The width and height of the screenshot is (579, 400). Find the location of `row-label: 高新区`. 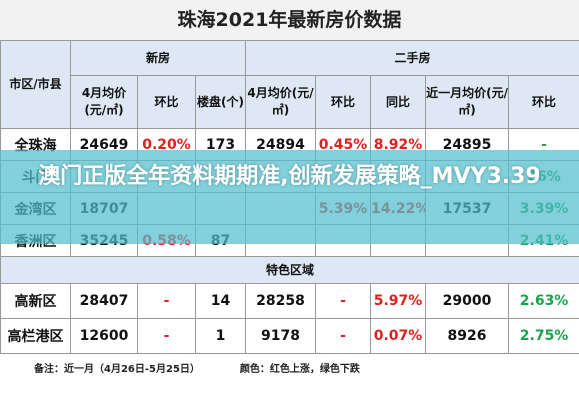

row-label: 高新区 is located at coordinates (35, 301).